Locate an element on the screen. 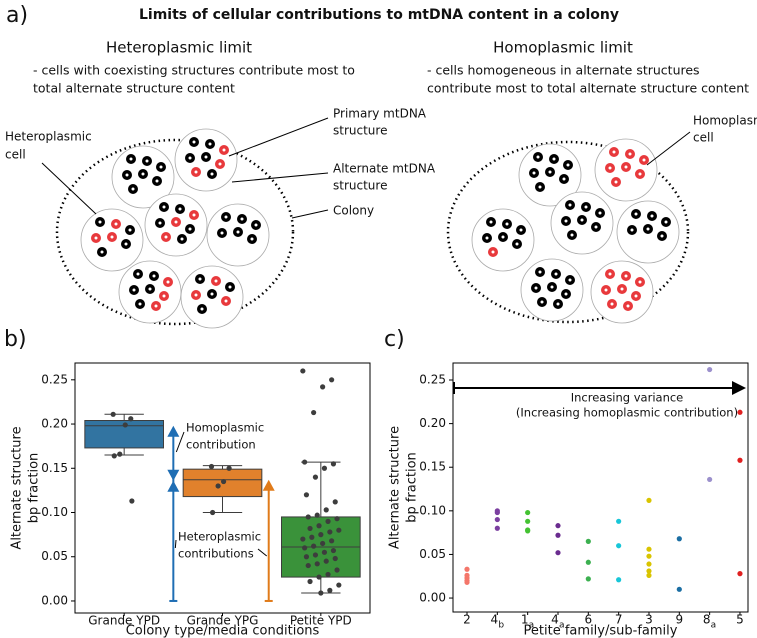 Image resolution: width=757 pixels, height=638 pixels. description: total alternate structure content is located at coordinates (134, 88).